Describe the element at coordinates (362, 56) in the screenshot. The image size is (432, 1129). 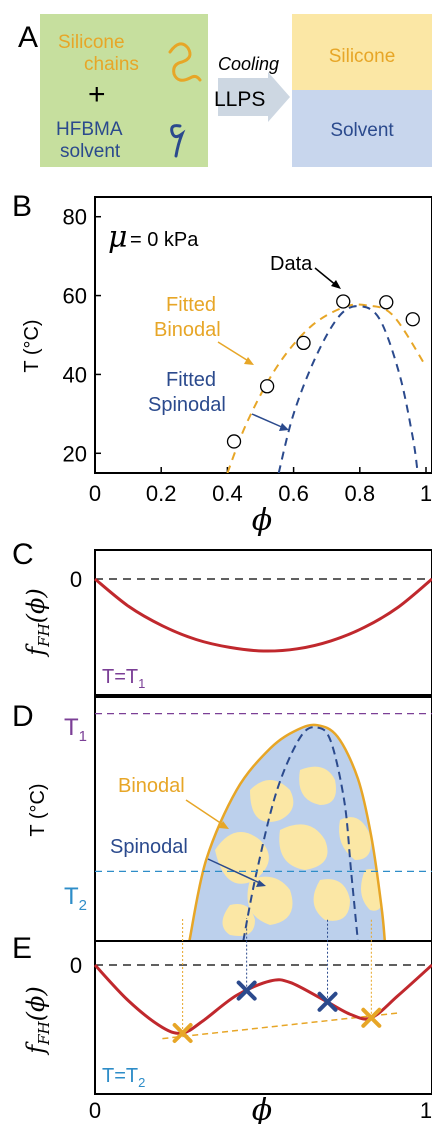
I see `silicone-phase-label: Silicone` at that location.